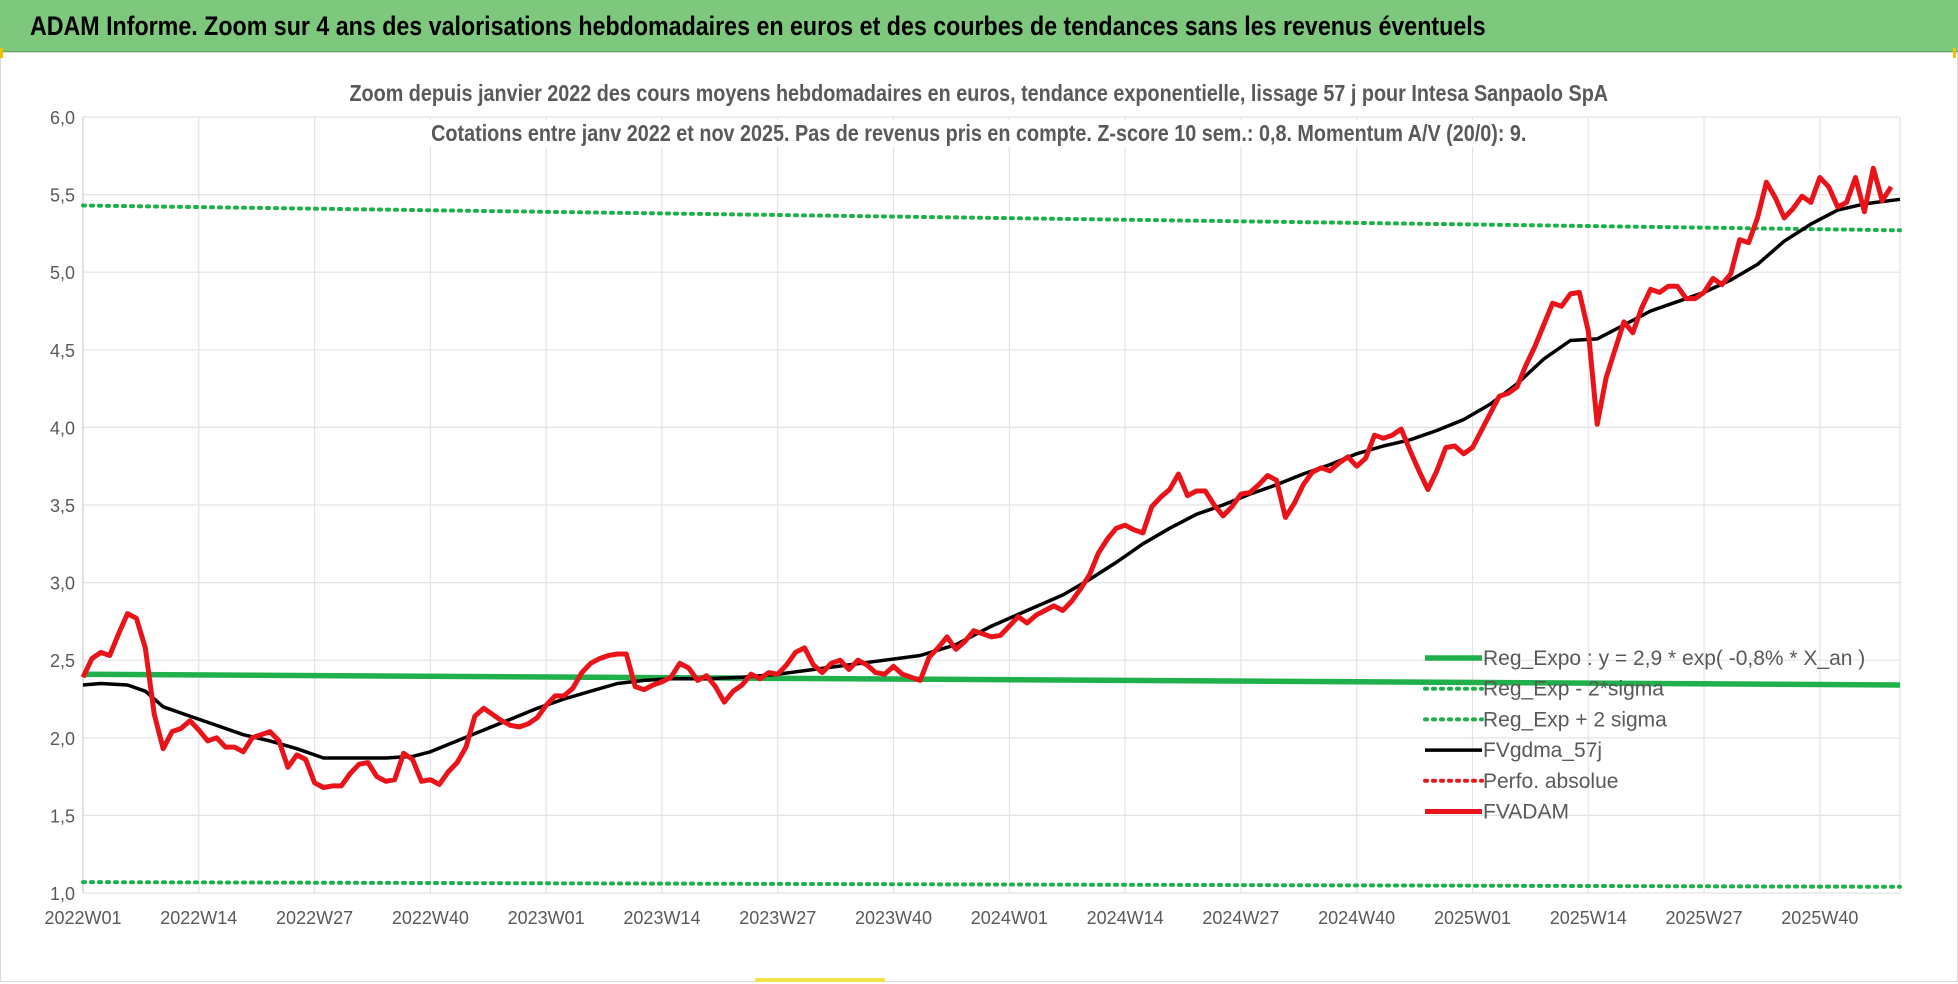 This screenshot has height=984, width=1958. What do you see at coordinates (82, 918) in the screenshot?
I see `x-tick-label: 2022W01` at bounding box center [82, 918].